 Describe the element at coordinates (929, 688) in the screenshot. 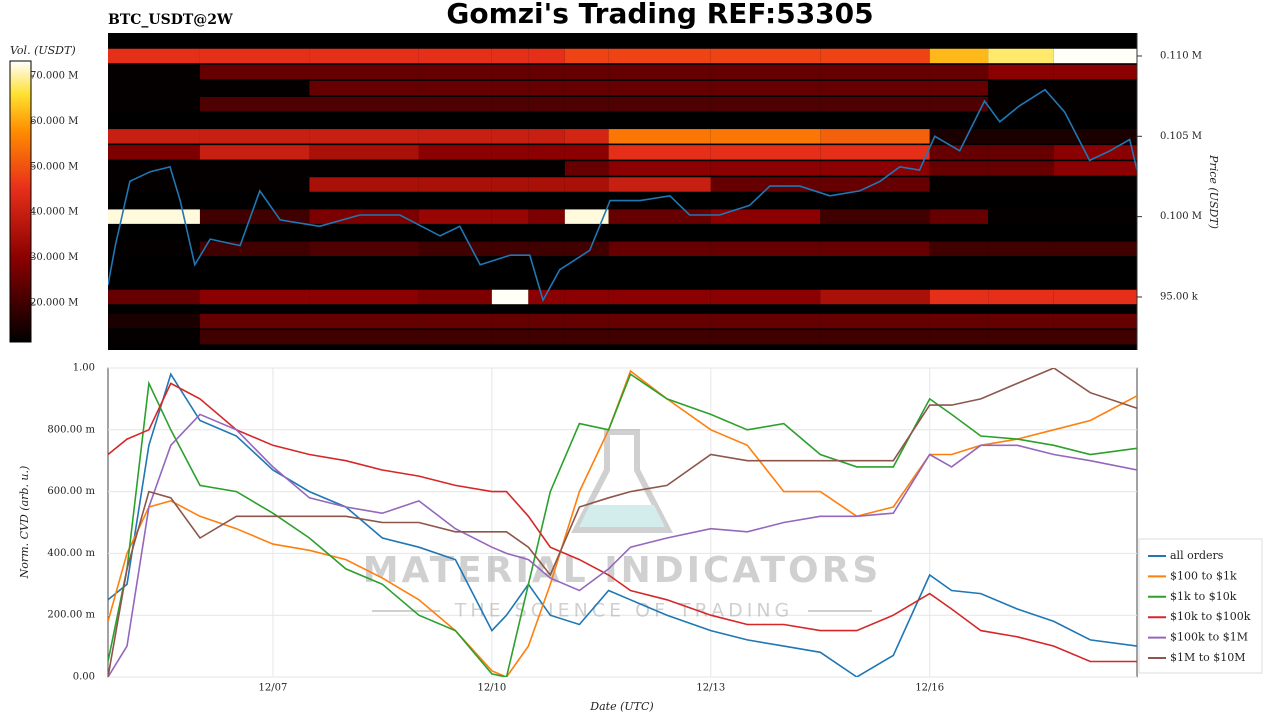

I see `x-tick-label: 12/16` at that location.